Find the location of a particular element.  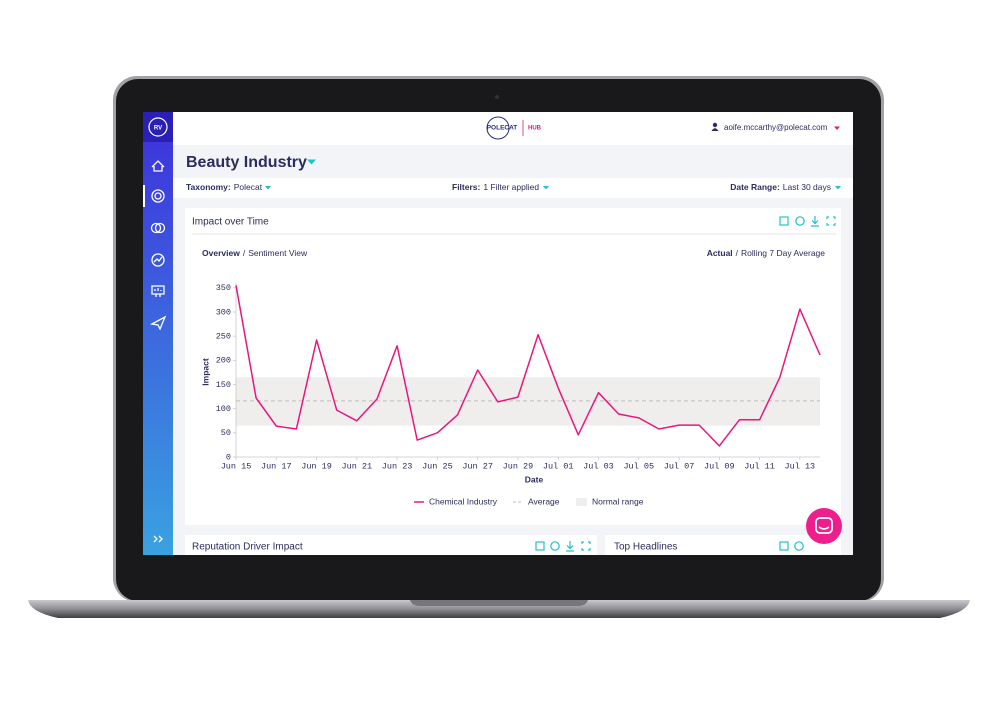

x-tick-label: Jun 23 is located at coordinates (397, 466).